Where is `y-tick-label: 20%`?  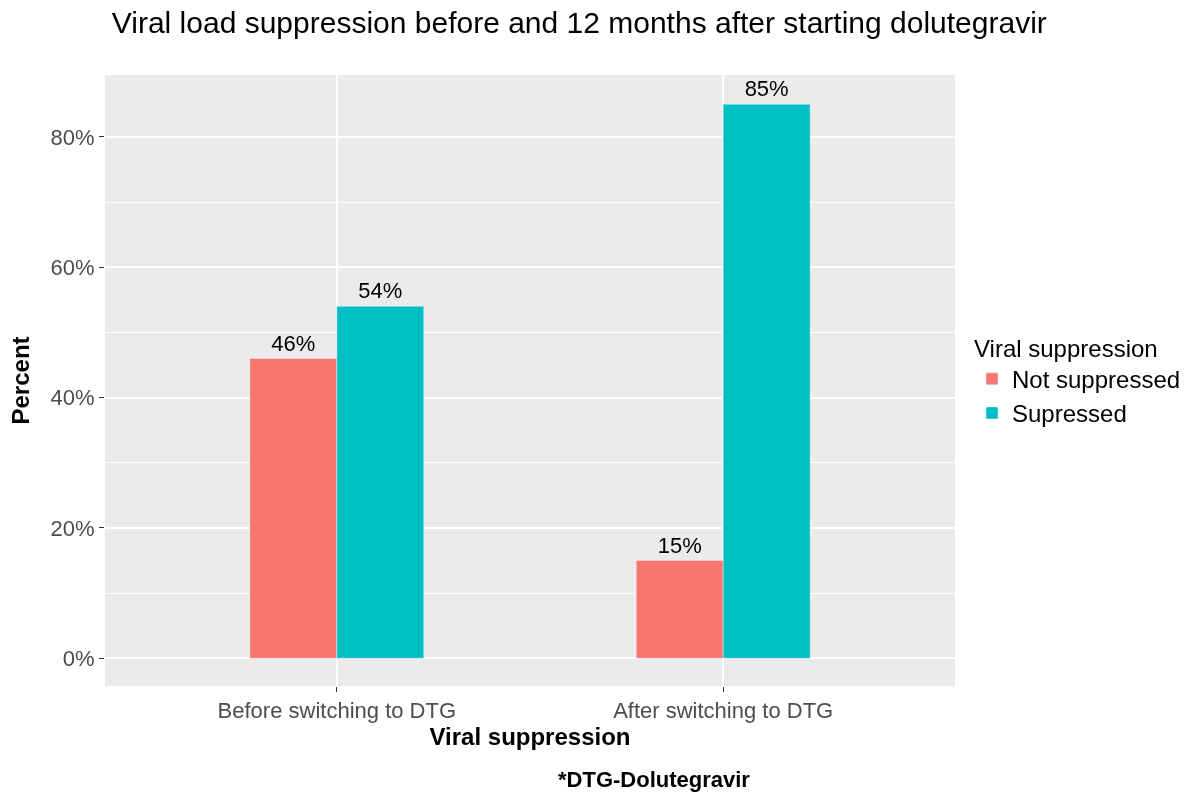
y-tick-label: 20% is located at coordinates (72, 528).